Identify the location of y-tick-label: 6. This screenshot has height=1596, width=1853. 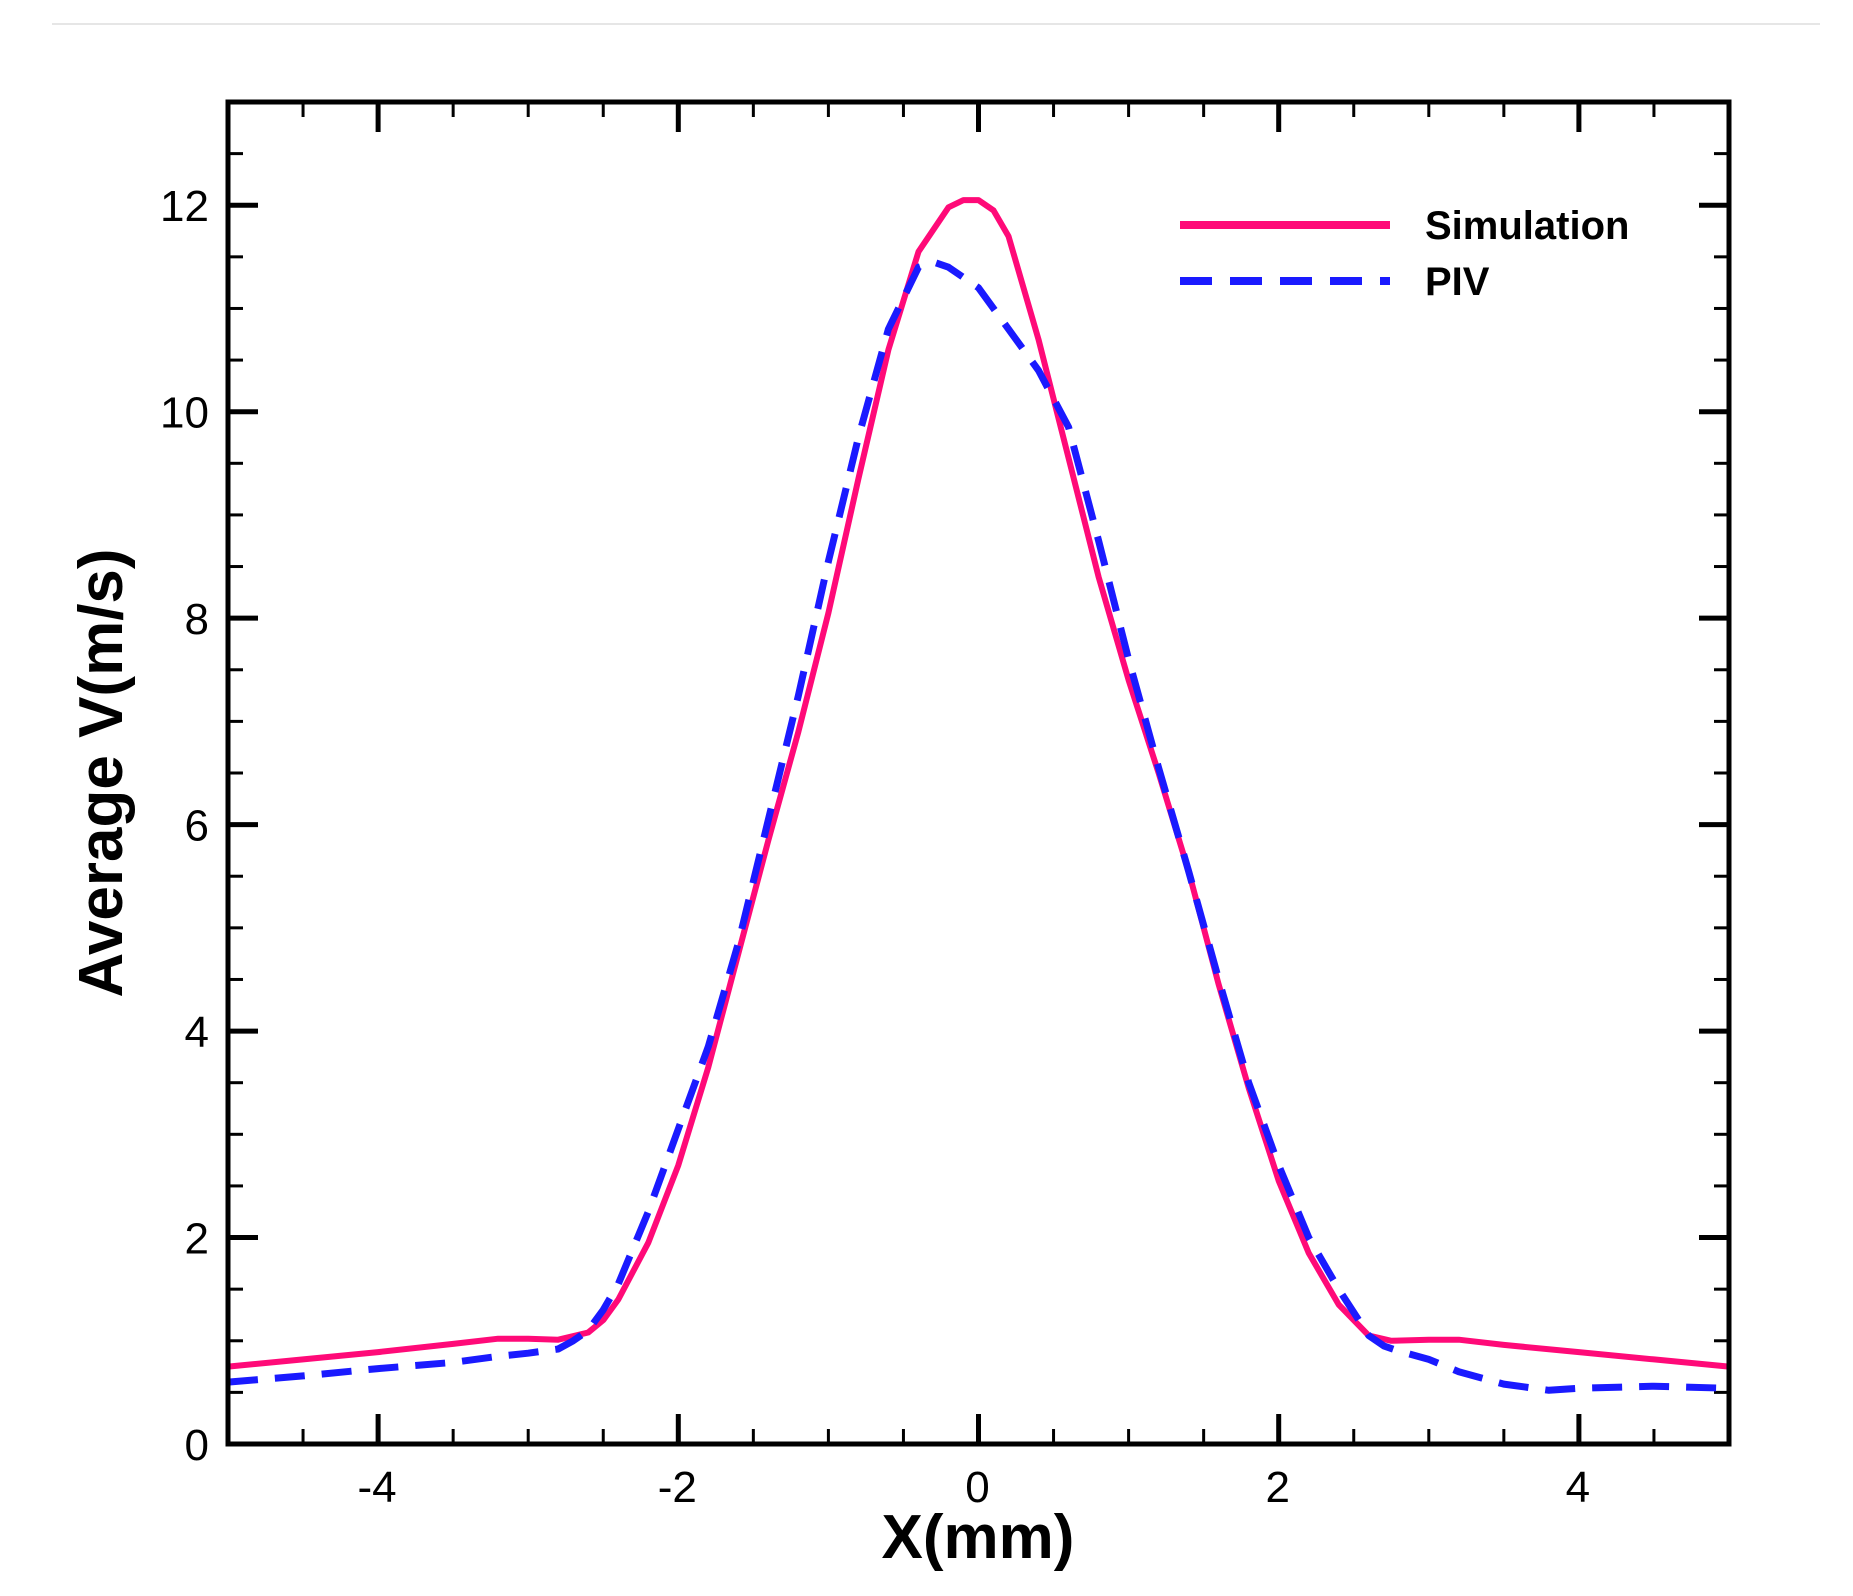
(197, 826).